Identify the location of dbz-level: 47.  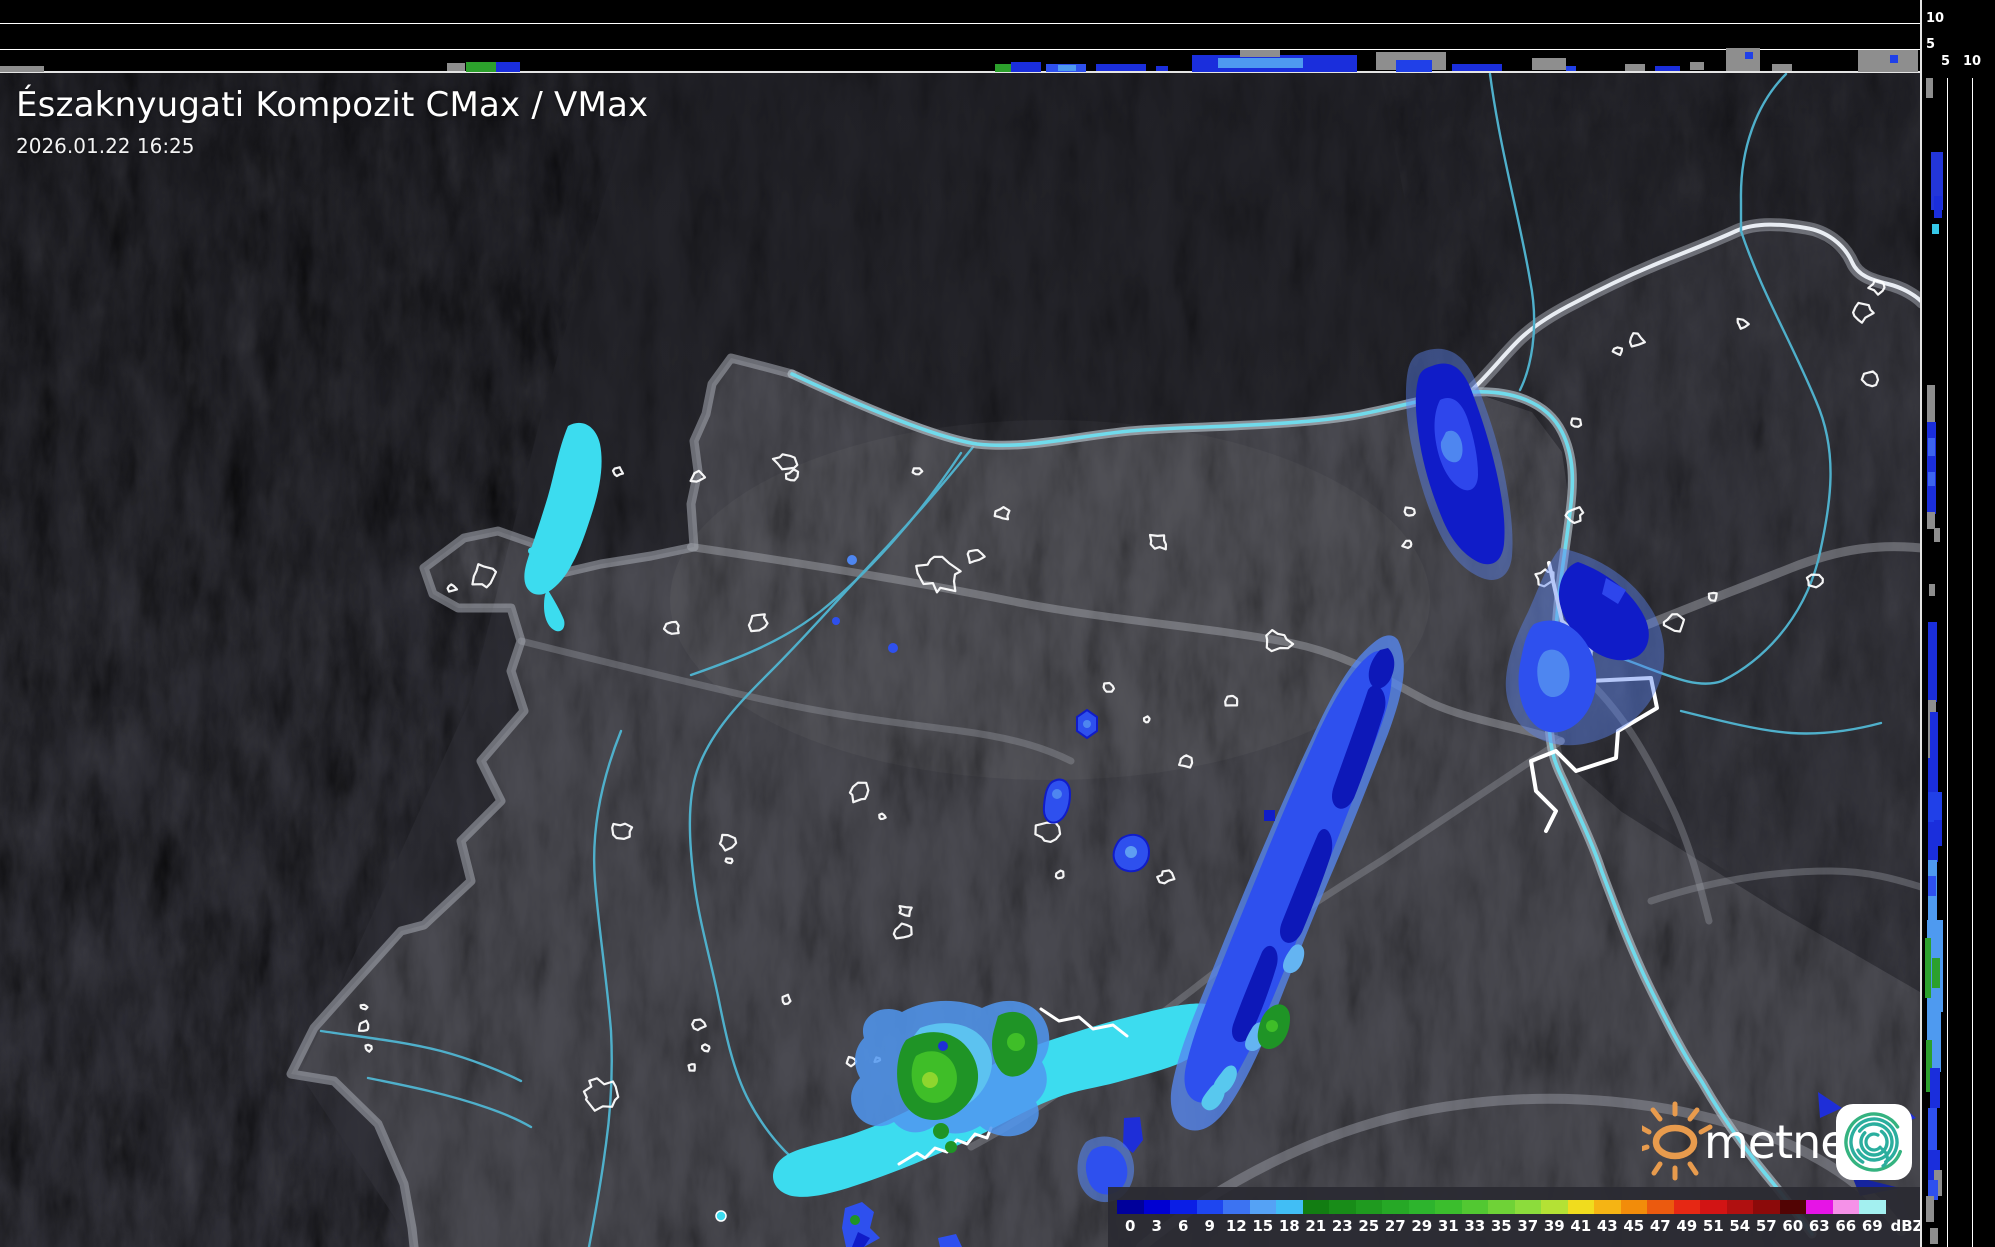
(1660, 1217).